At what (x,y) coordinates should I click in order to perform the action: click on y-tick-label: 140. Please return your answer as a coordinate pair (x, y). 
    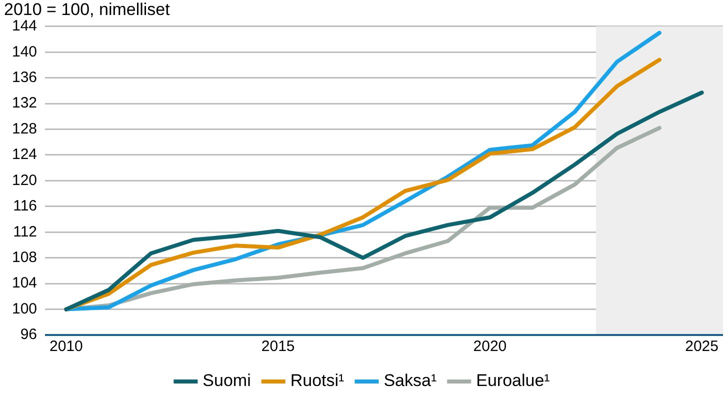
    Looking at the image, I should click on (25, 51).